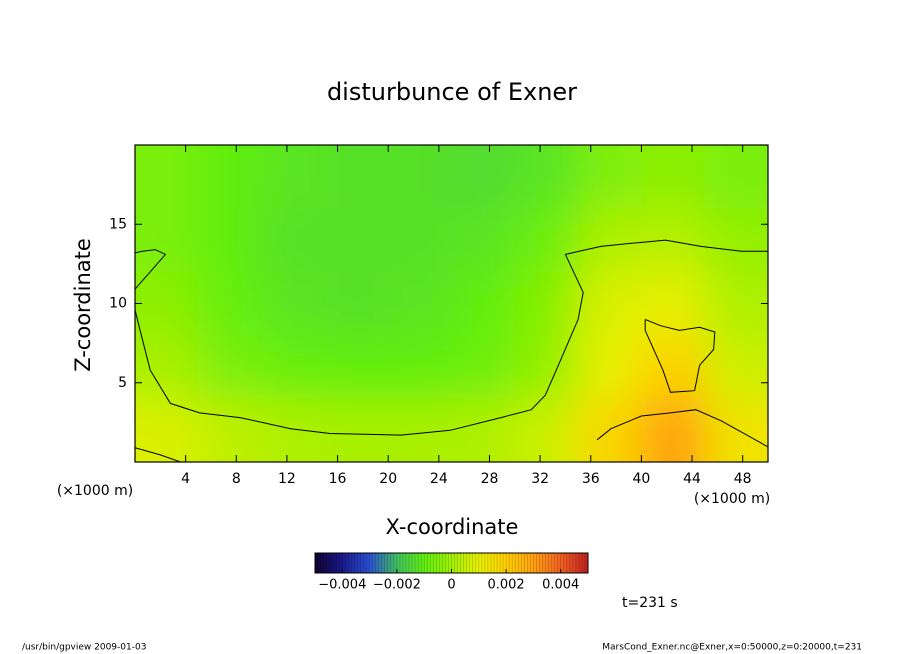  I want to click on y-tick-label: 5, so click(122, 383).